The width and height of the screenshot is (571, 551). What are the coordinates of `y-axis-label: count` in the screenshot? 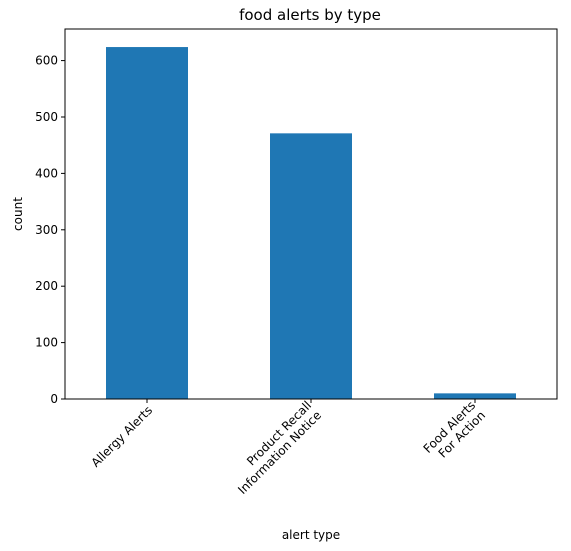 It's located at (18, 214).